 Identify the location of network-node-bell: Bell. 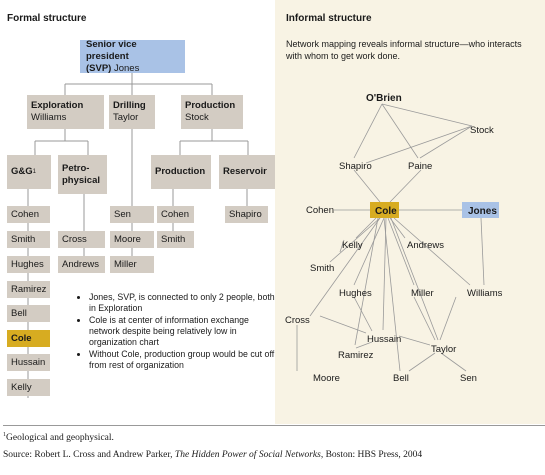
(401, 378).